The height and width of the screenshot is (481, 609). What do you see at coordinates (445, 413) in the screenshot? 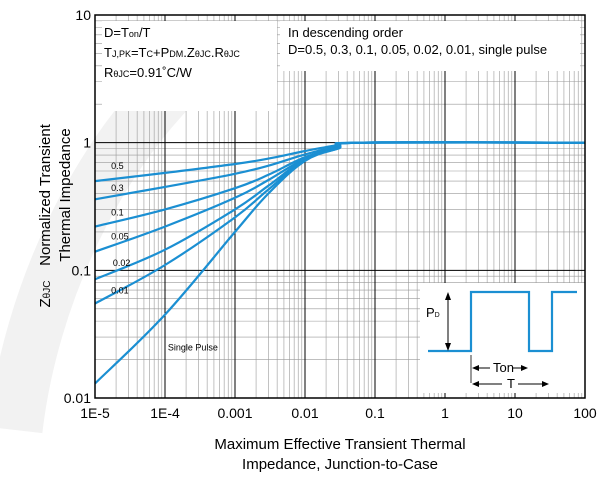
I see `x-tick-label: 1` at bounding box center [445, 413].